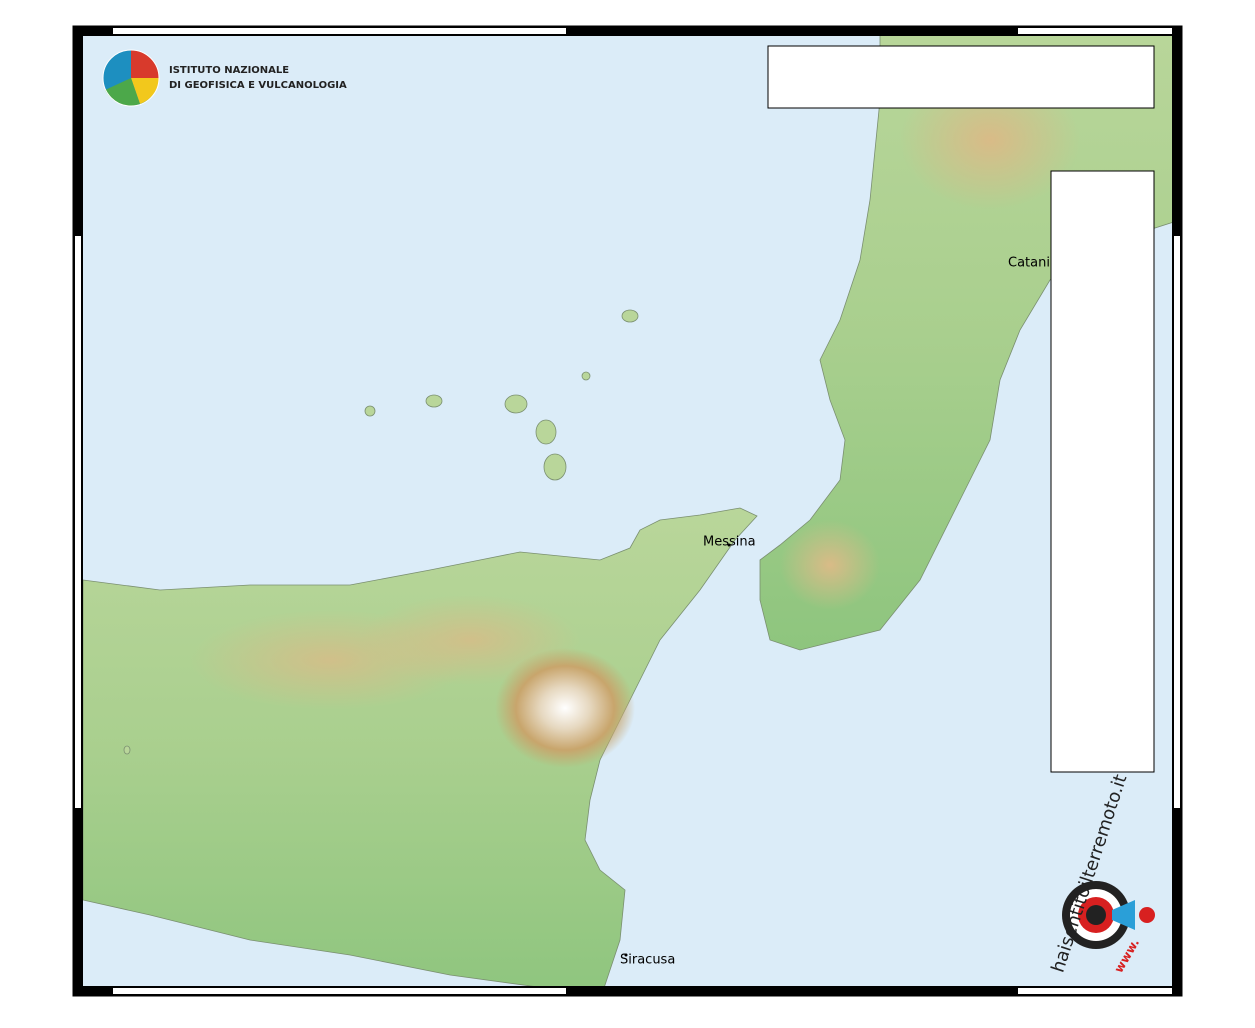 The image size is (1255, 1028). What do you see at coordinates (729, 542) in the screenshot?
I see `place-label: Messina` at bounding box center [729, 542].